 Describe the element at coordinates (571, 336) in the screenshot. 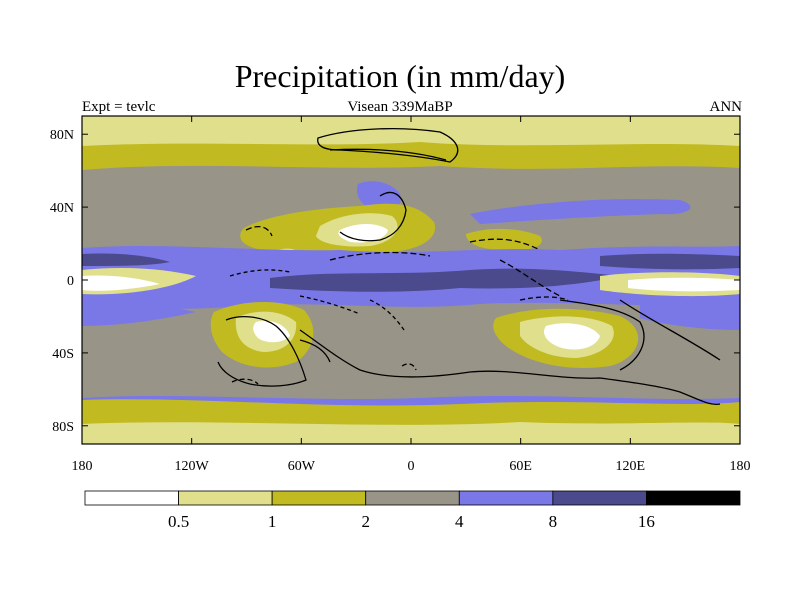

I see `australia-white` at that location.